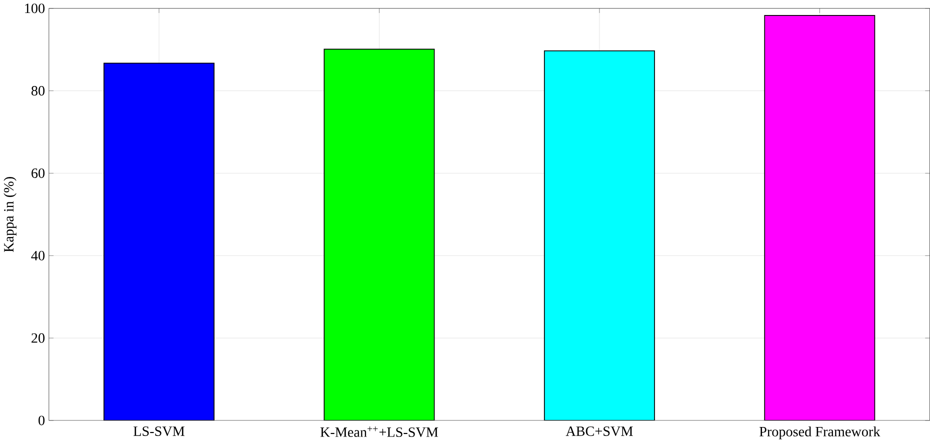 Image resolution: width=930 pixels, height=443 pixels. Describe the element at coordinates (379, 432) in the screenshot. I see `x-tick-label: K-Mean$^{++}$+LS-SVM` at that location.